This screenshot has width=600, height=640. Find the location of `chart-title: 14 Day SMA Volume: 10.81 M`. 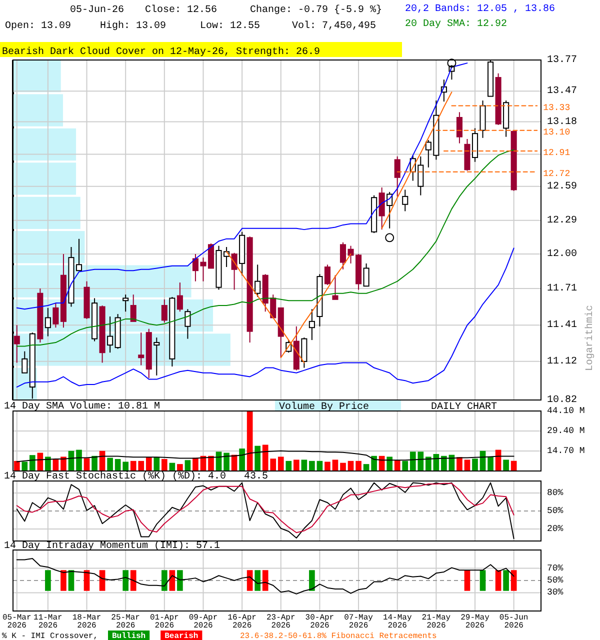

chart-title: 14 Day SMA Volume: 10.81 M is located at coordinates (82, 406).